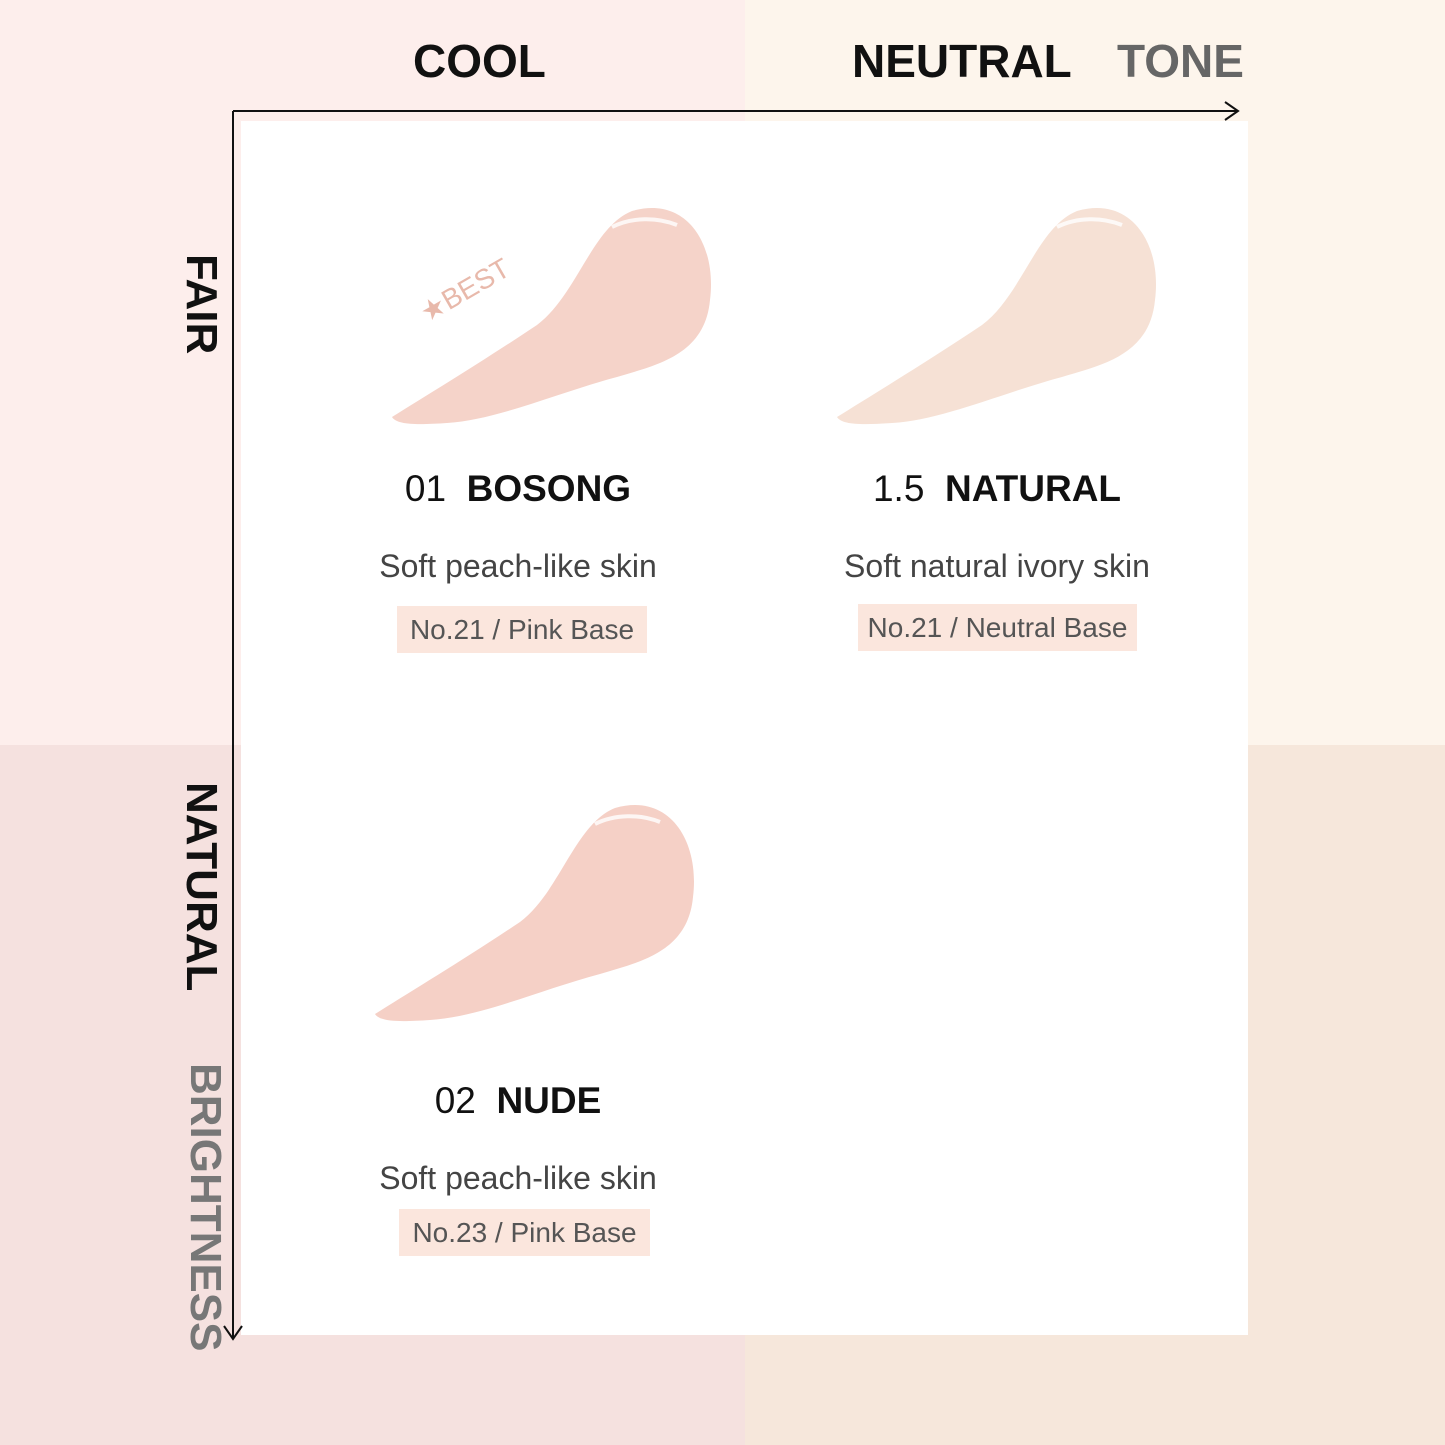 This screenshot has width=1445, height=1445. What do you see at coordinates (455, 1100) in the screenshot?
I see `shade-number: 02` at bounding box center [455, 1100].